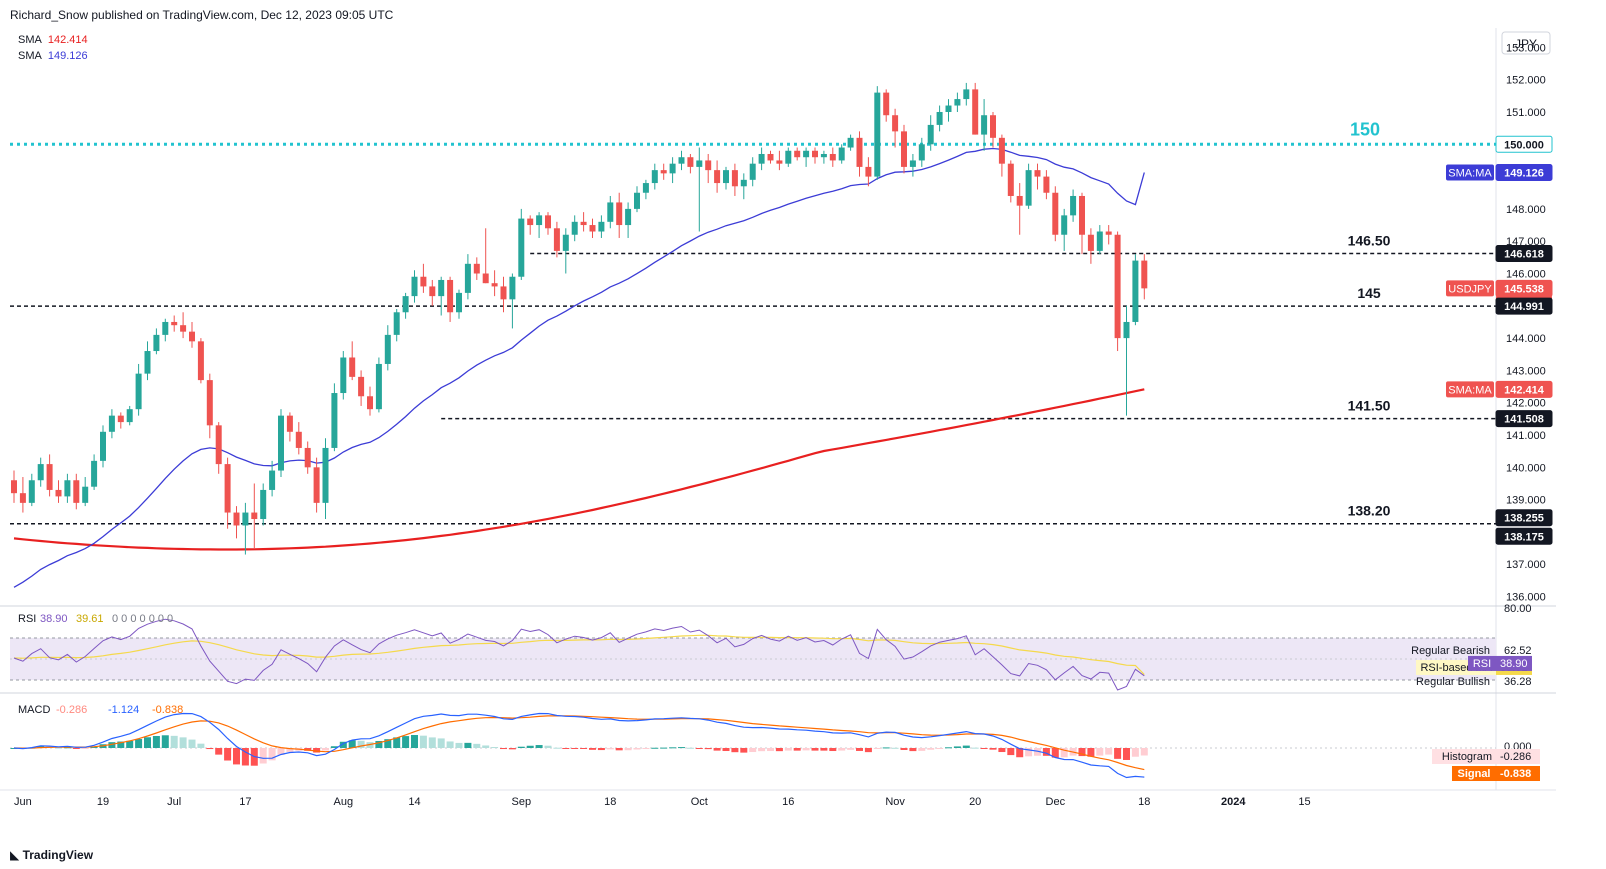 The height and width of the screenshot is (869, 1606). I want to click on tradingview-brand: ◣ TradingView, so click(51, 855).